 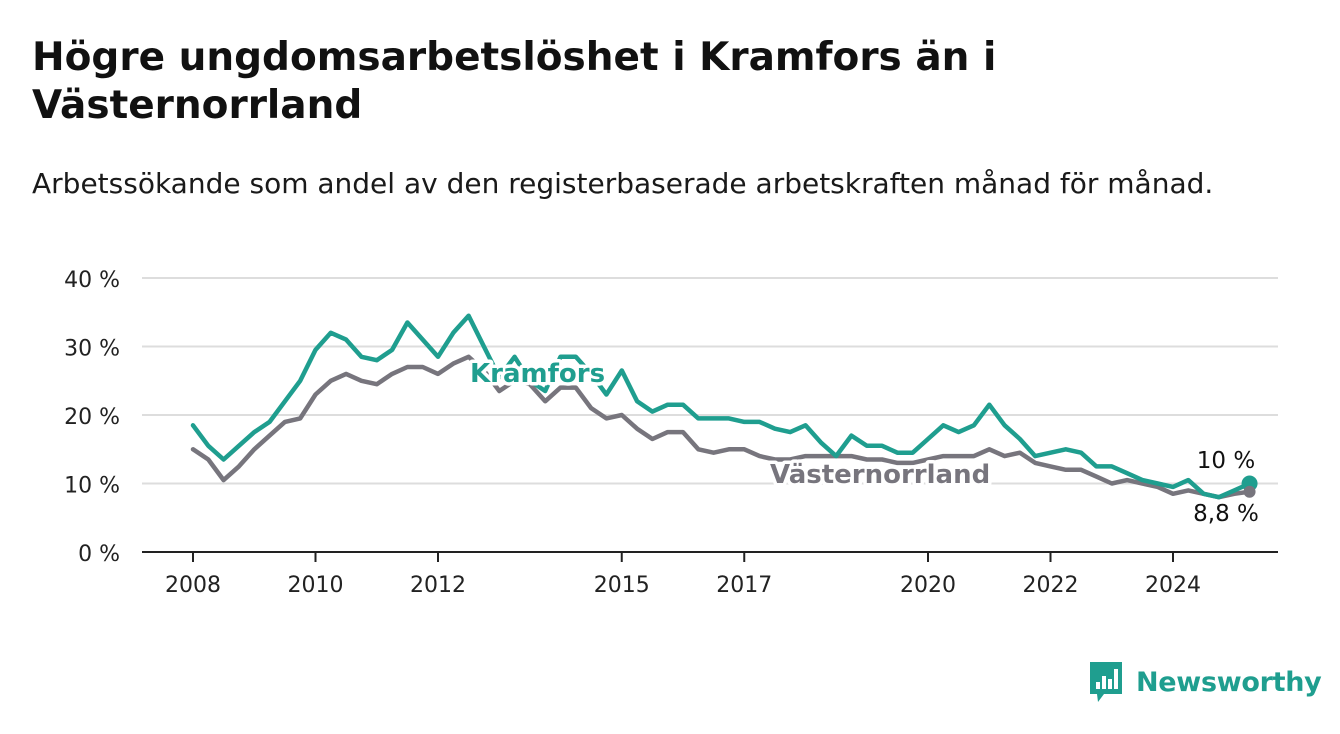 I want to click on x-tick-label: 2010, so click(x=316, y=585).